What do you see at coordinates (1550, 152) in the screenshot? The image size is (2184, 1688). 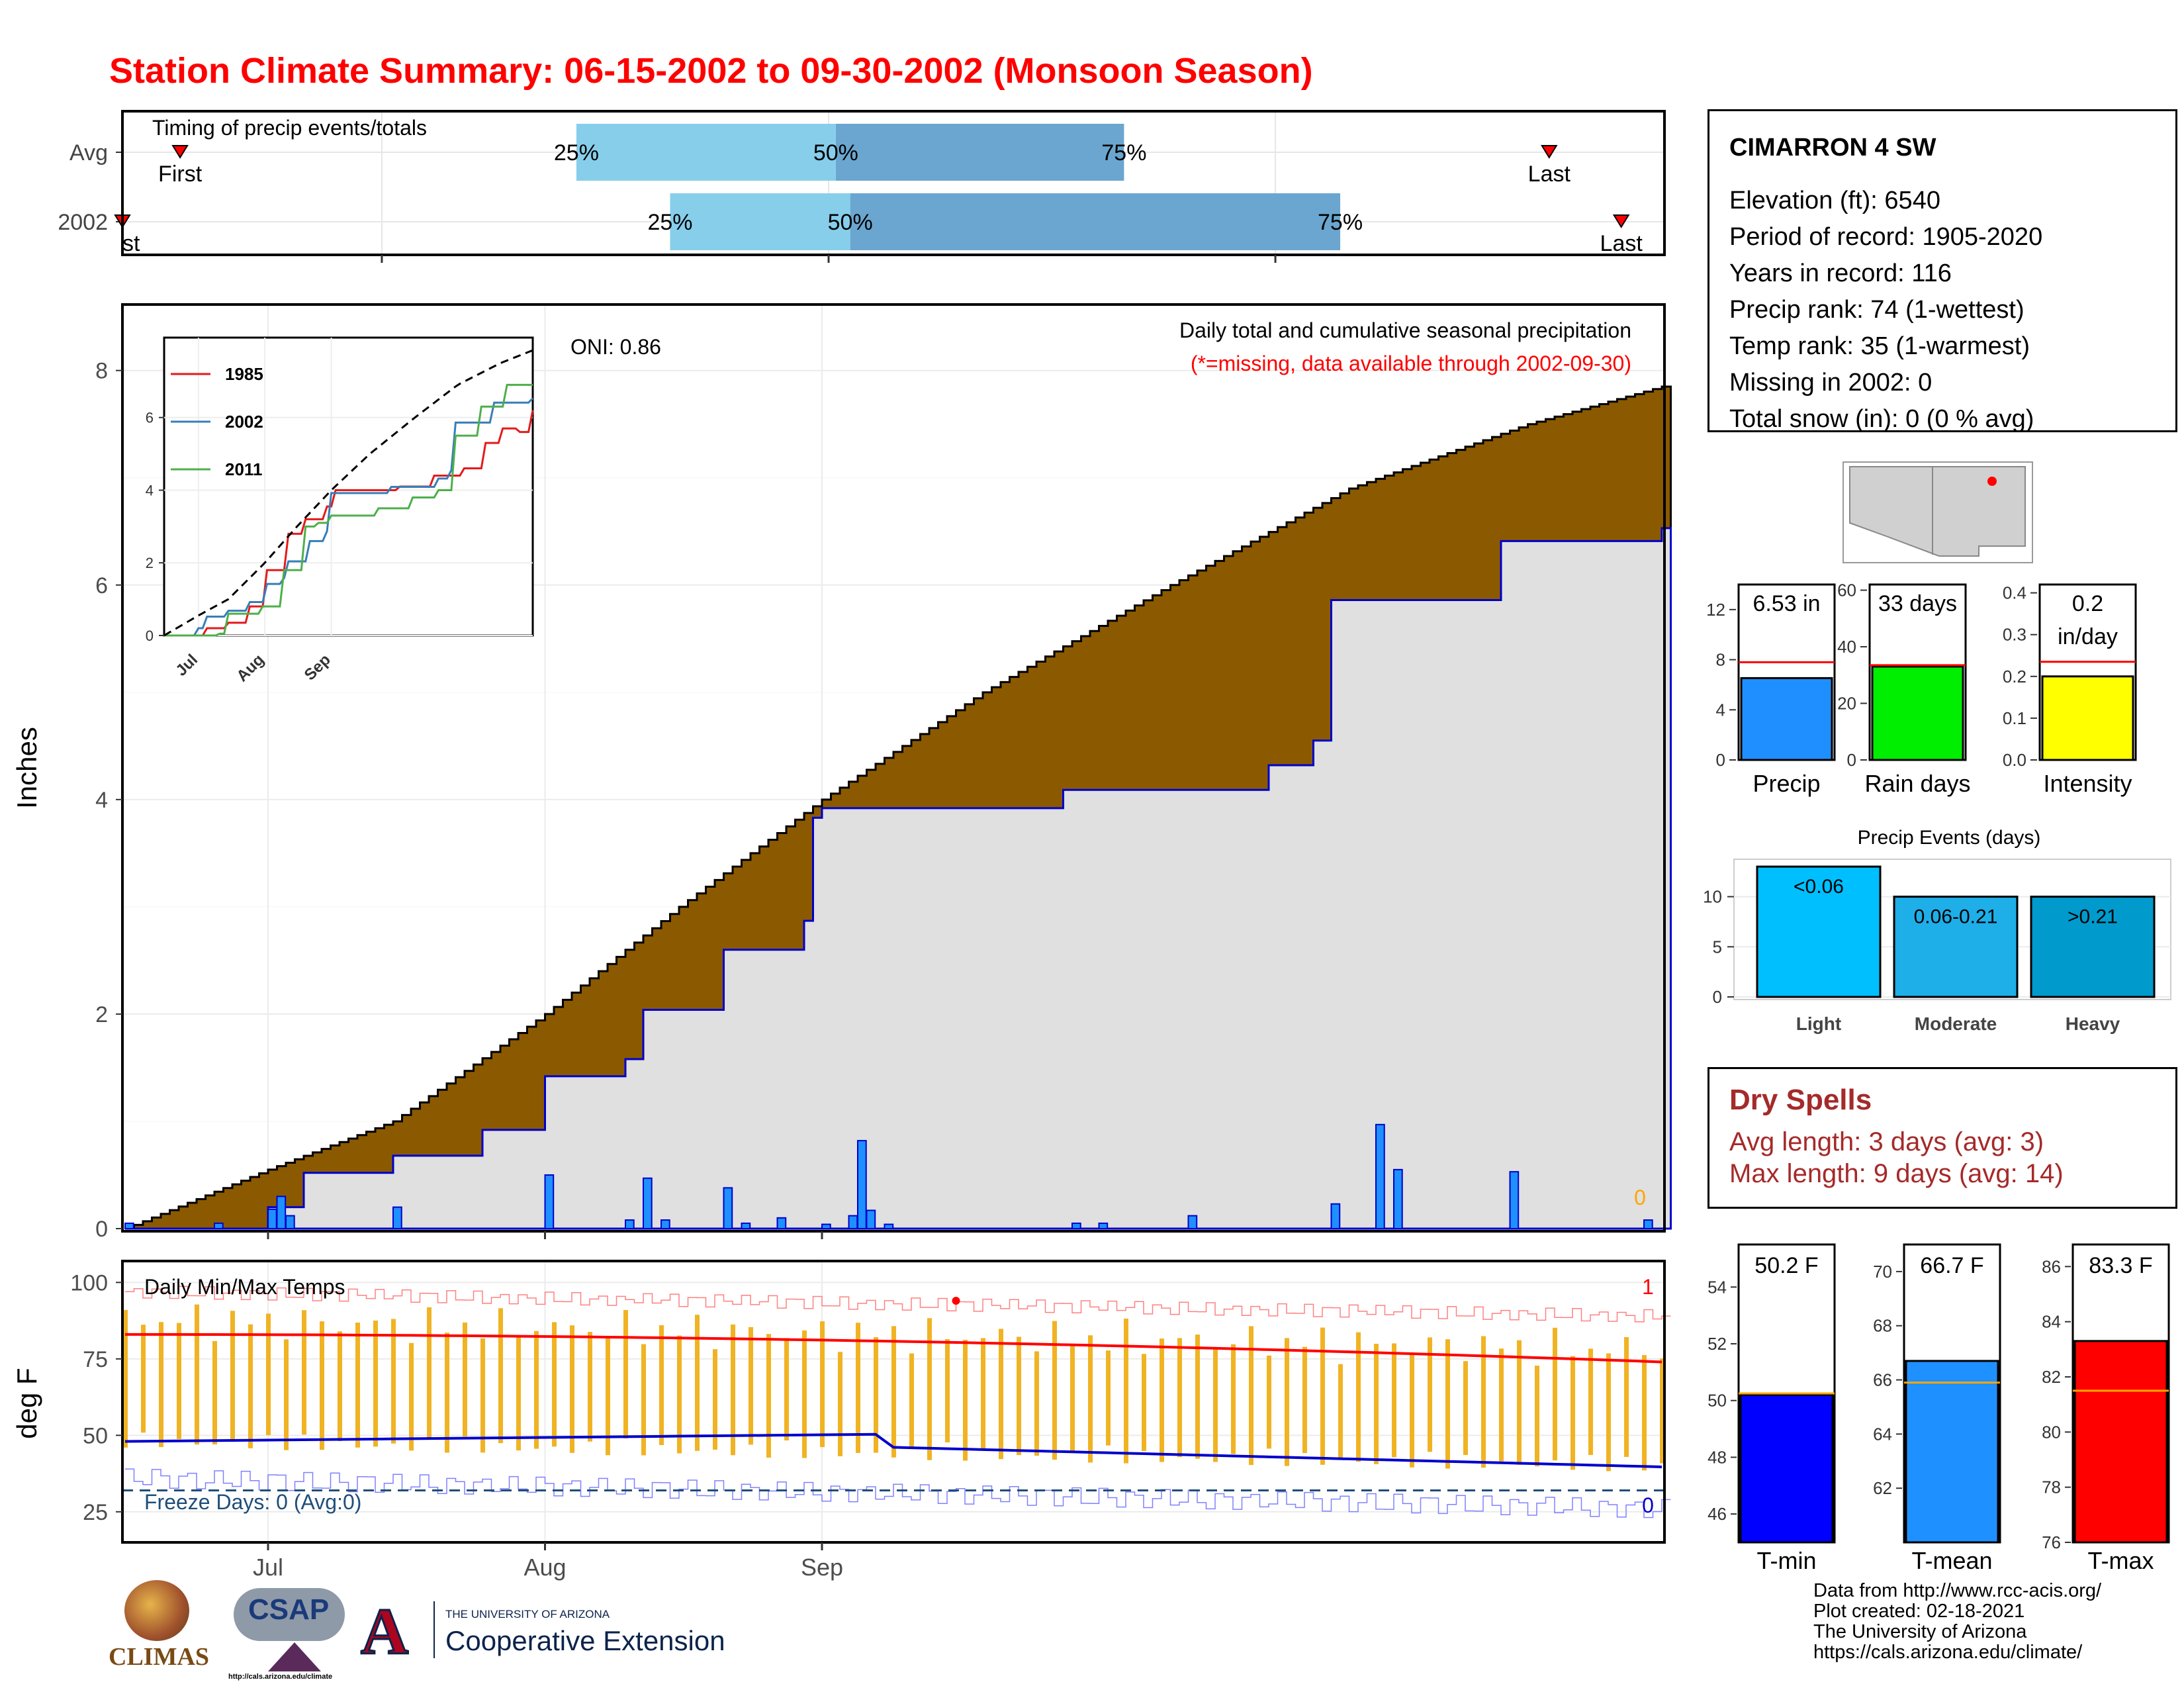 I see `last-event-marker-icon` at bounding box center [1550, 152].